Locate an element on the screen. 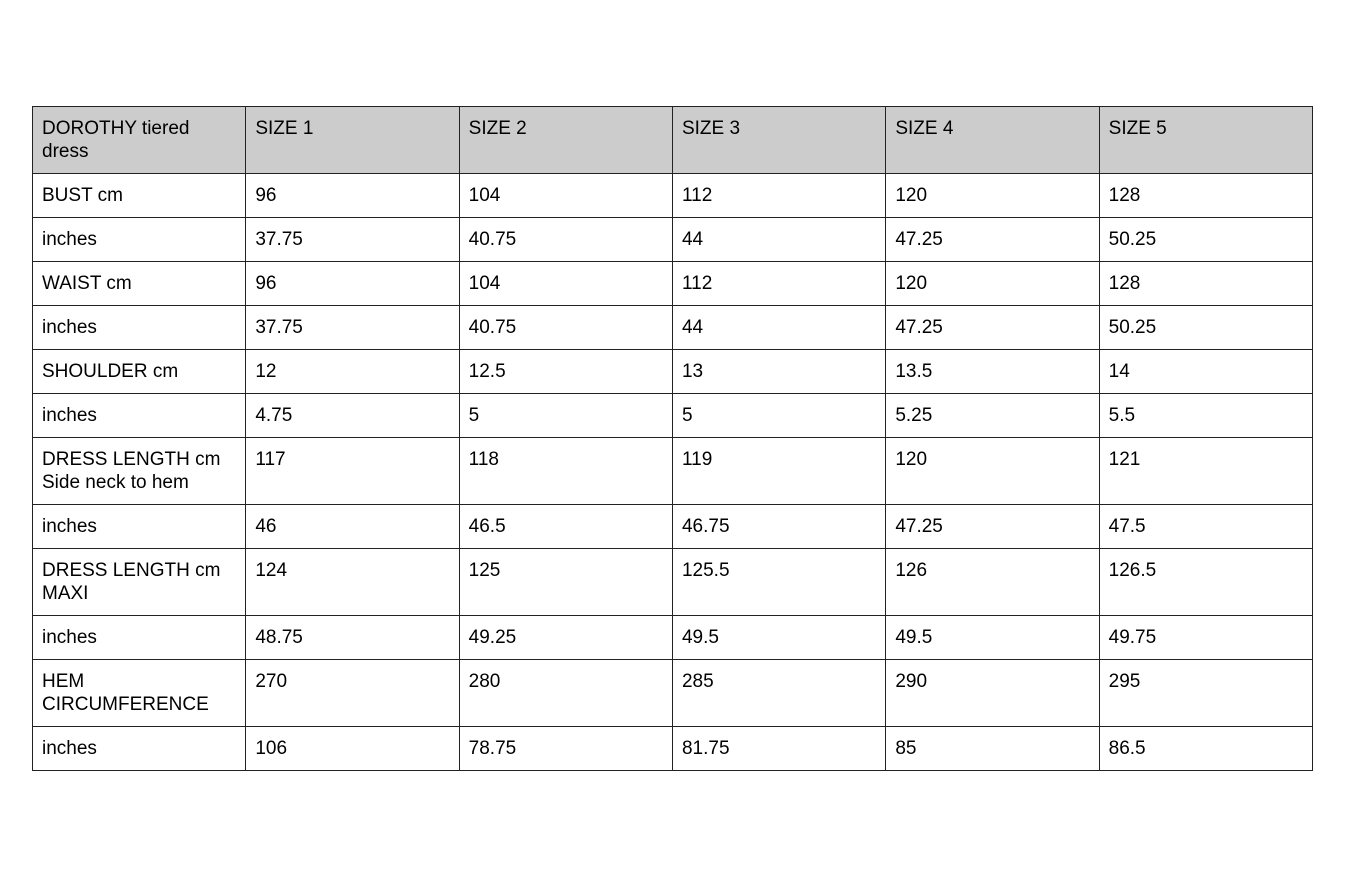 Image resolution: width=1350 pixels, height=880 pixels. table-cell: 49.75 is located at coordinates (1206, 637).